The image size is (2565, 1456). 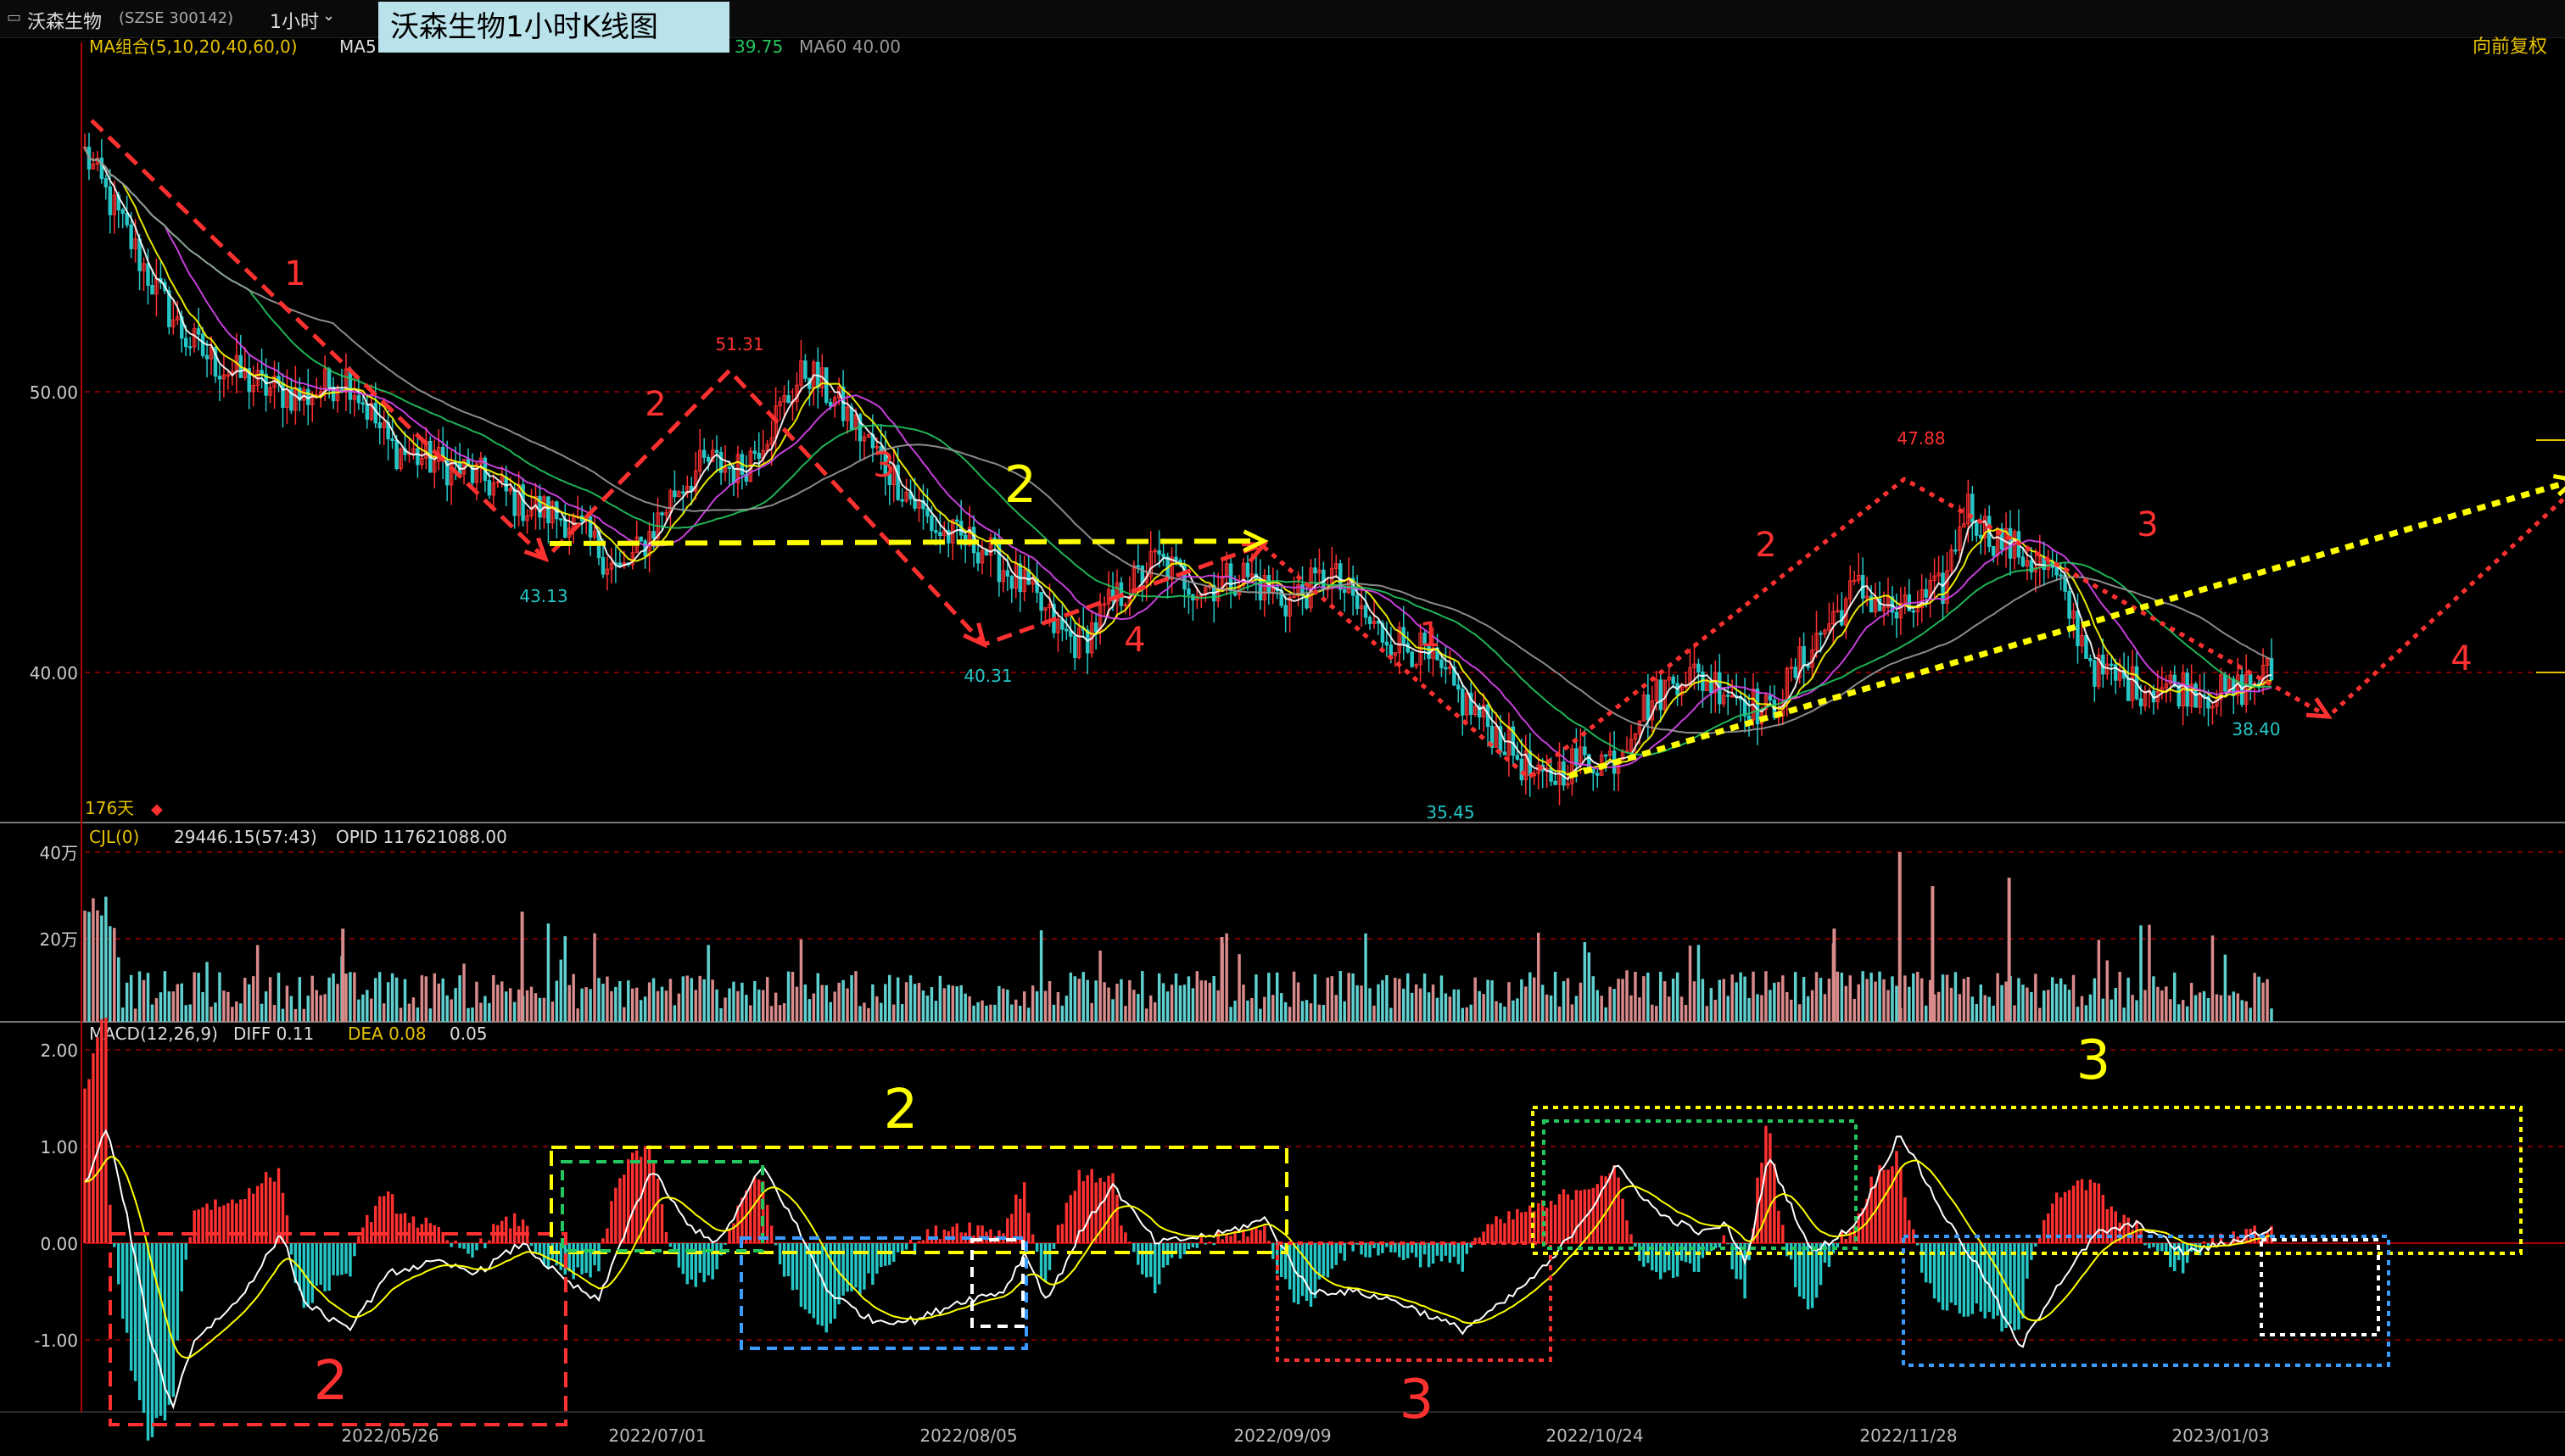 What do you see at coordinates (153, 1034) in the screenshot?
I see `macd-label: MACD(12,26,9)` at bounding box center [153, 1034].